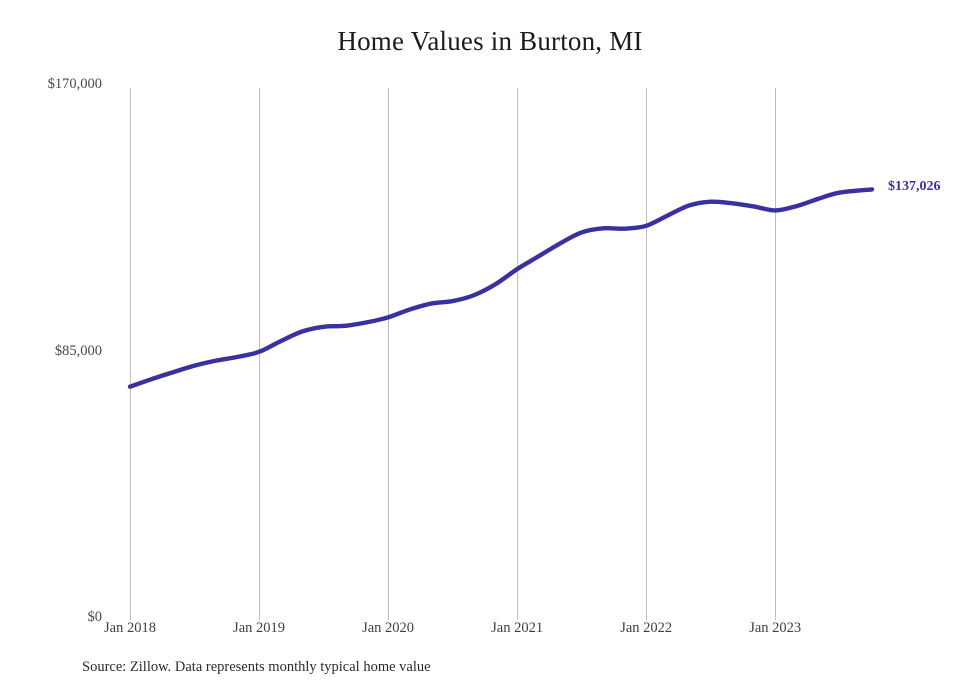 This screenshot has width=980, height=699. What do you see at coordinates (74, 84) in the screenshot?
I see `y-axis-tick-label: $170,000` at bounding box center [74, 84].